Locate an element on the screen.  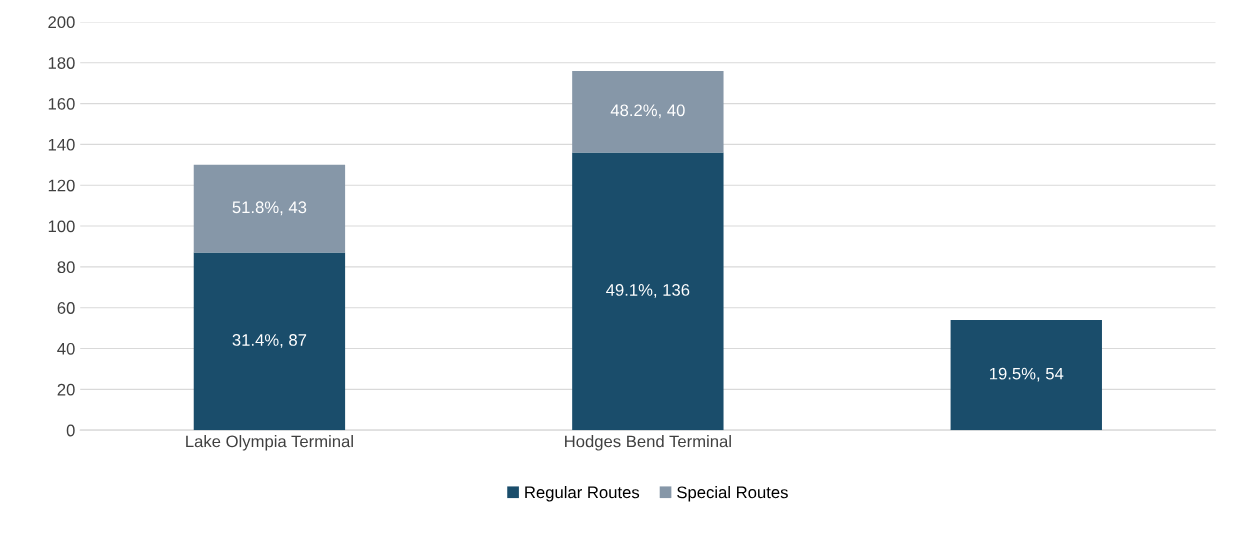
data-label: 31.4%, 87 is located at coordinates (269, 341).